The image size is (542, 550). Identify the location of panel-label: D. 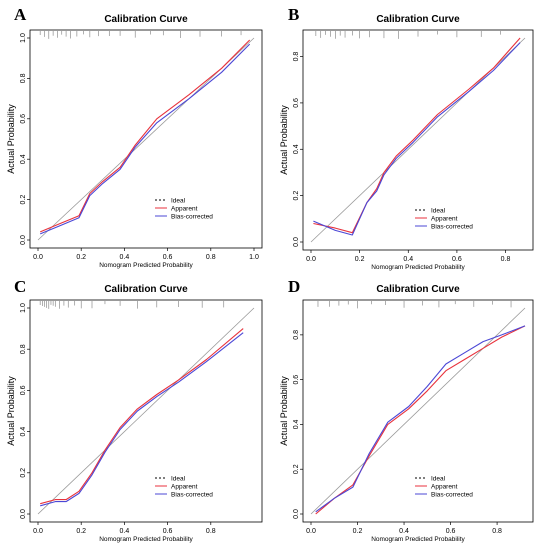
(294, 286).